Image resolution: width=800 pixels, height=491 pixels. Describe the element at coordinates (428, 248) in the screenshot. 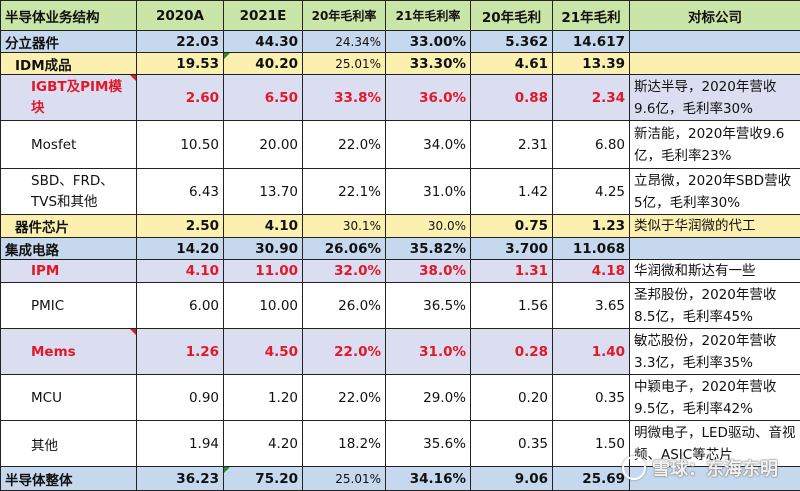

I see `value-cell: 35.82%` at that location.